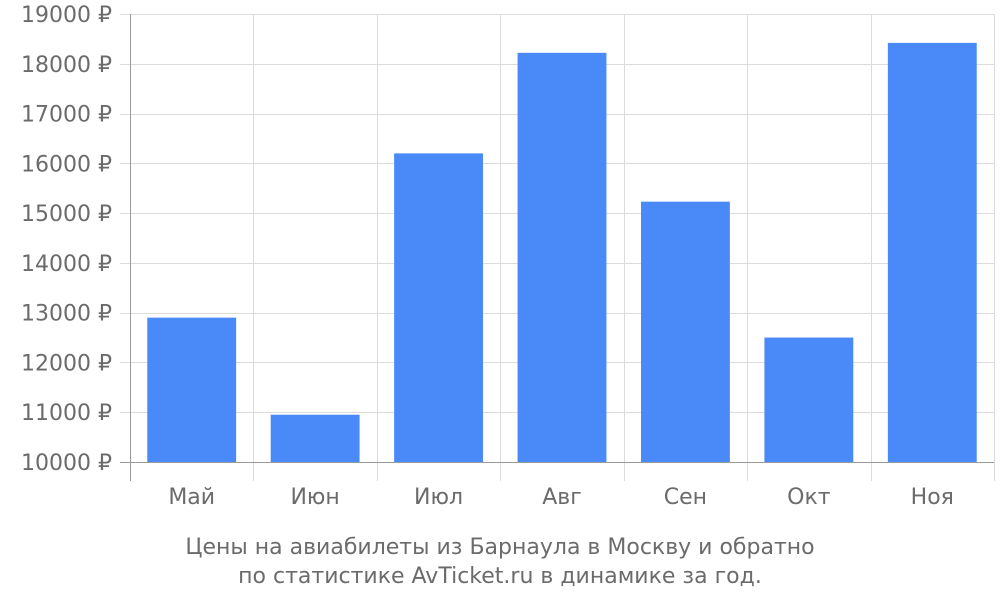  Describe the element at coordinates (66, 214) in the screenshot. I see `y-tick-label: 15000 ₽` at that location.